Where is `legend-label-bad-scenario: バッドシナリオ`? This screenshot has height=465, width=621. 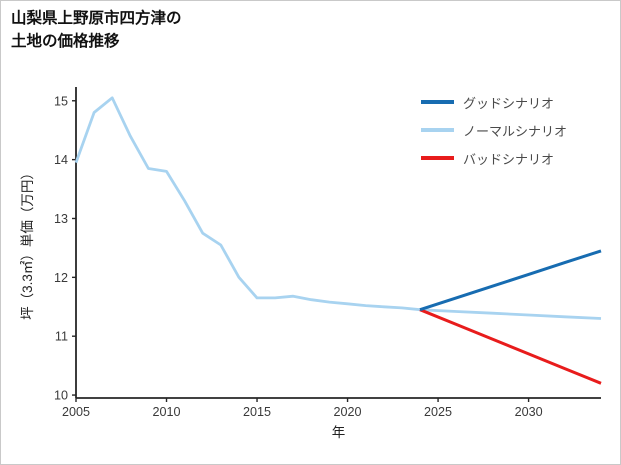
legend-label-bad-scenario: バッドシナリオ is located at coordinates (509, 159).